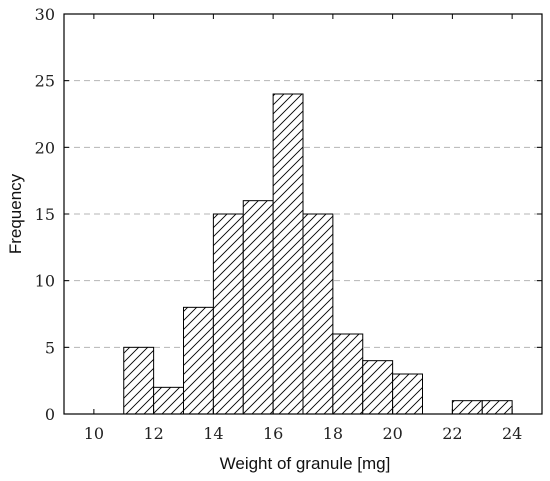 The height and width of the screenshot is (481, 550). What do you see at coordinates (273, 433) in the screenshot?
I see `x-tick-label: 16` at bounding box center [273, 433].